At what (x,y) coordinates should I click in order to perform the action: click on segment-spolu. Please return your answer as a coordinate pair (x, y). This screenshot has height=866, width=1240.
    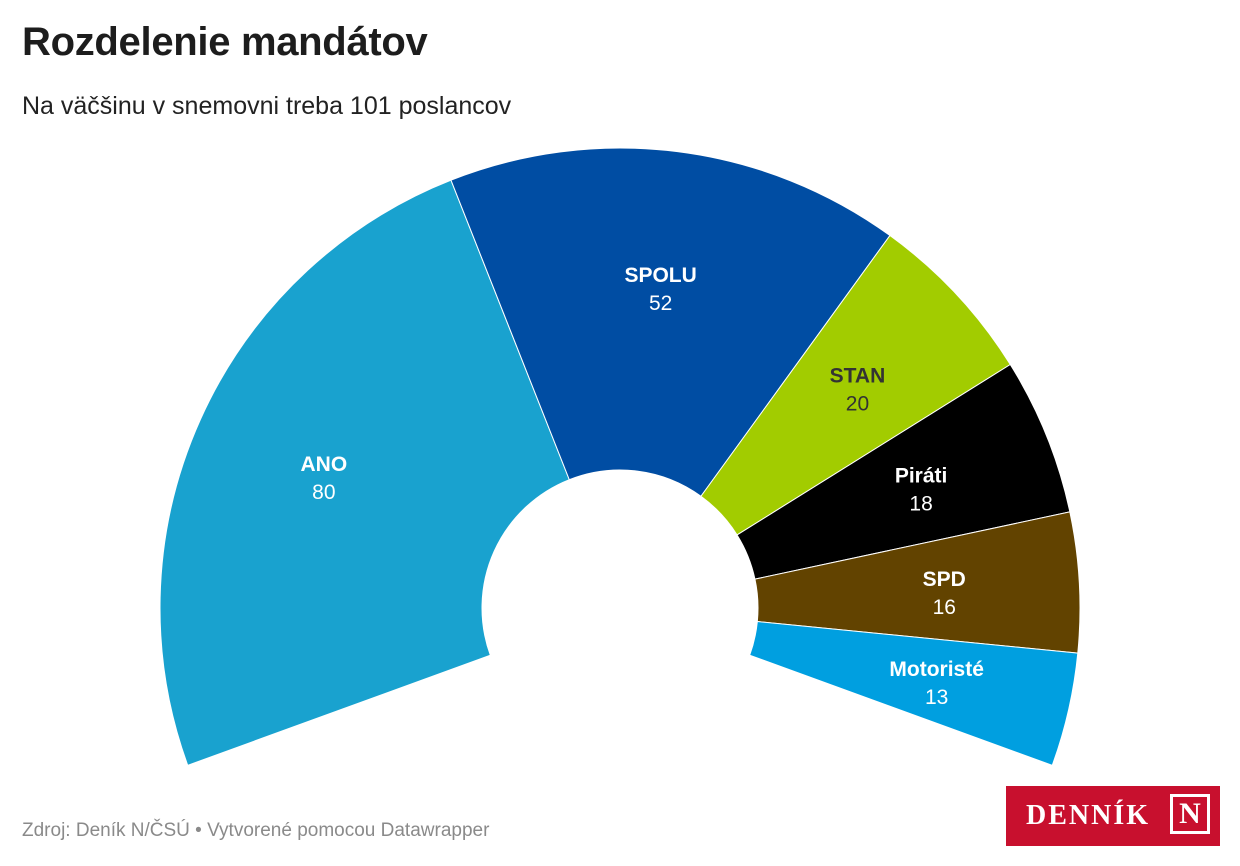
    Looking at the image, I should click on (670, 322).